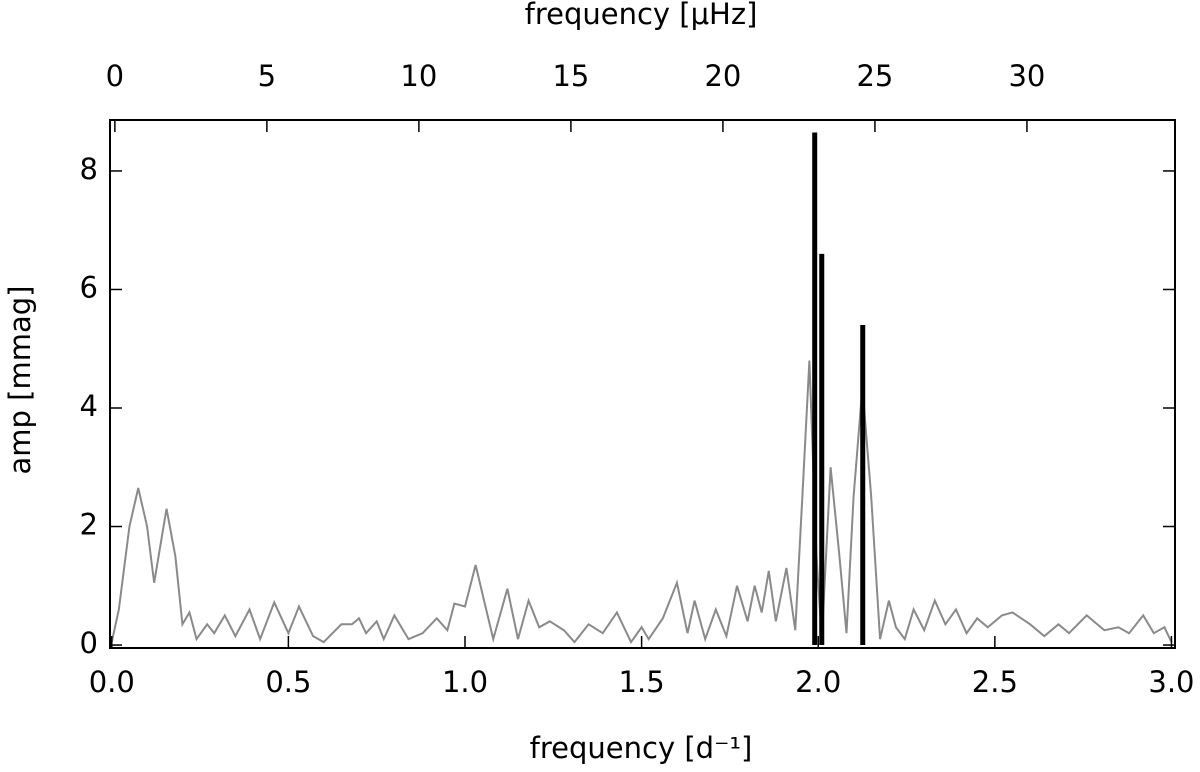 The height and width of the screenshot is (772, 1200). Describe the element at coordinates (89, 525) in the screenshot. I see `y-tick-label: 2` at that location.